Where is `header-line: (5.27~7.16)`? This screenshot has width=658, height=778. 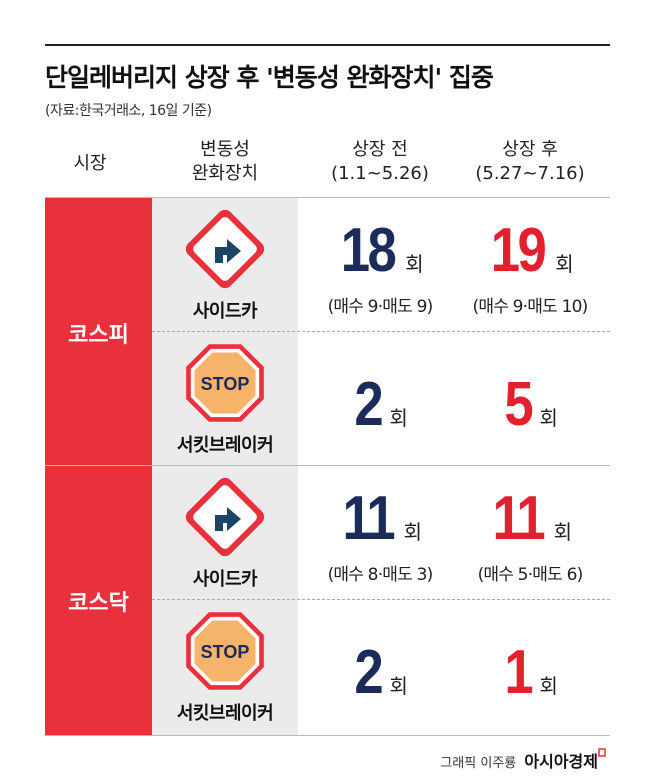 header-line: (5.27~7.16) is located at coordinates (530, 173).